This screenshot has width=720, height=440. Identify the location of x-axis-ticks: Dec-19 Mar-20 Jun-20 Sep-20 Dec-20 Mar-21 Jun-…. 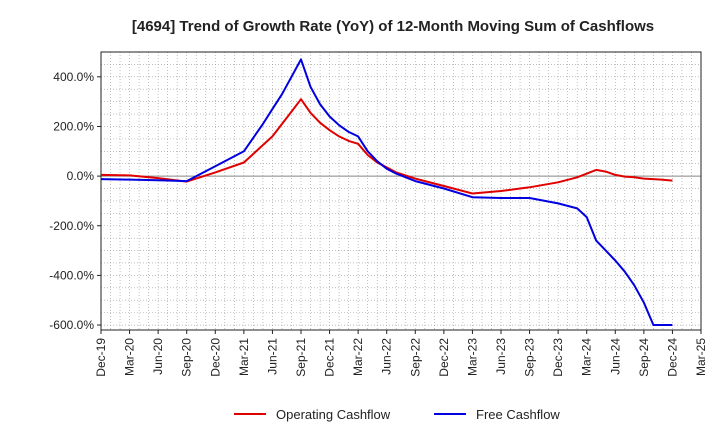
(401, 353).